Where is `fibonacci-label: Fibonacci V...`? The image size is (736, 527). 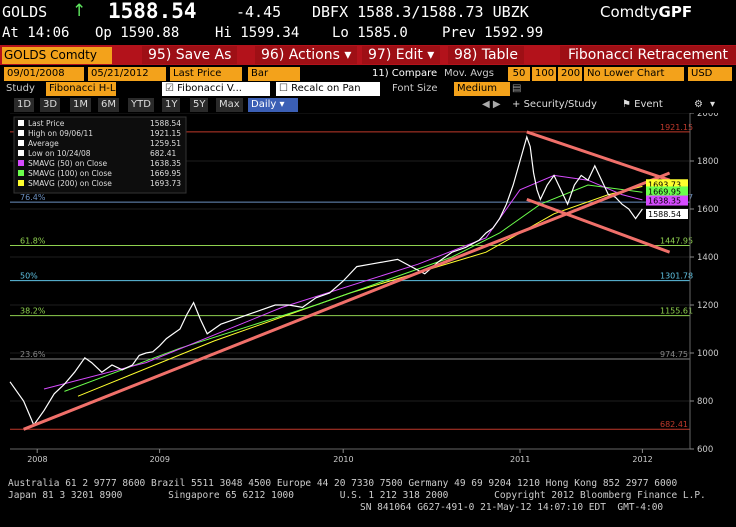 fibonacci-label: Fibonacci V... is located at coordinates (209, 88).